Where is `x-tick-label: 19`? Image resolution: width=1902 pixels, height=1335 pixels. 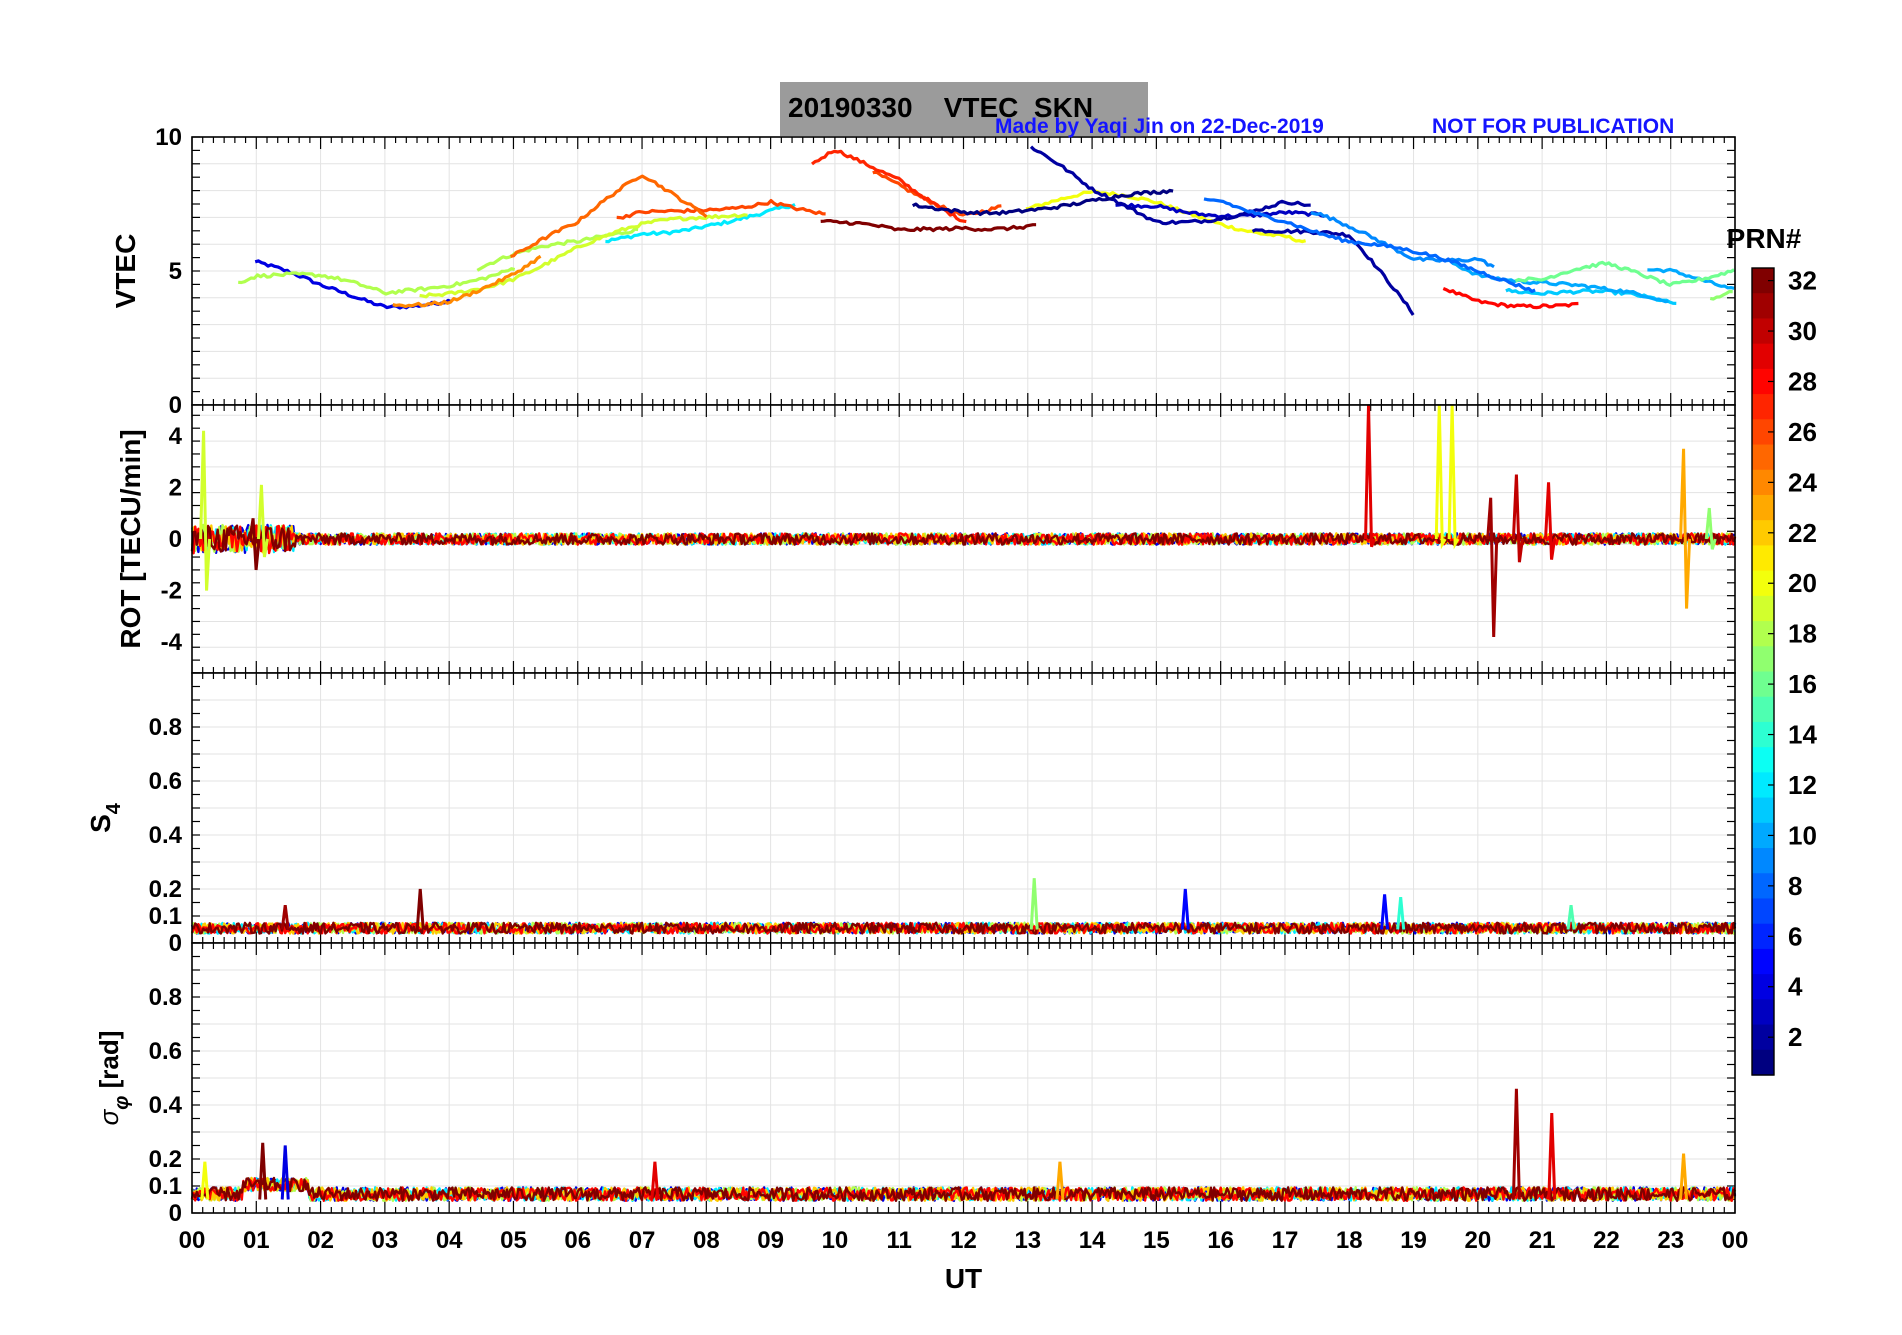 x-tick-label: 19 is located at coordinates (1413, 1240).